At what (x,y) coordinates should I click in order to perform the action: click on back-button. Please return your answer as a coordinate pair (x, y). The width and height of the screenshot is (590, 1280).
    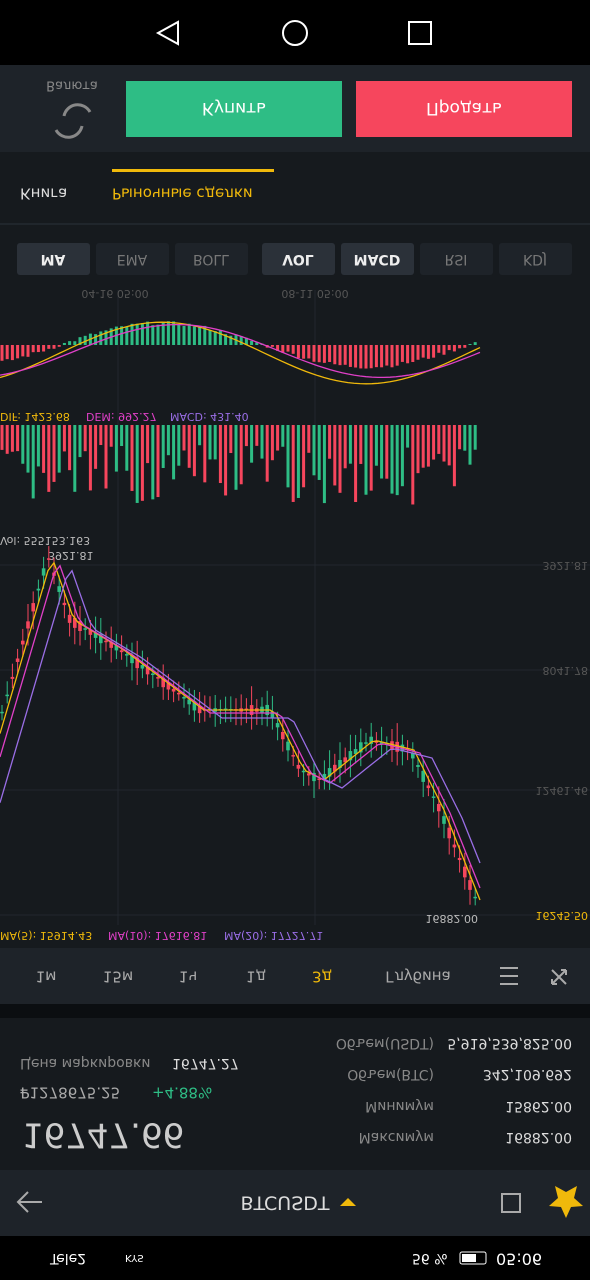
    Looking at the image, I should click on (29, 1202).